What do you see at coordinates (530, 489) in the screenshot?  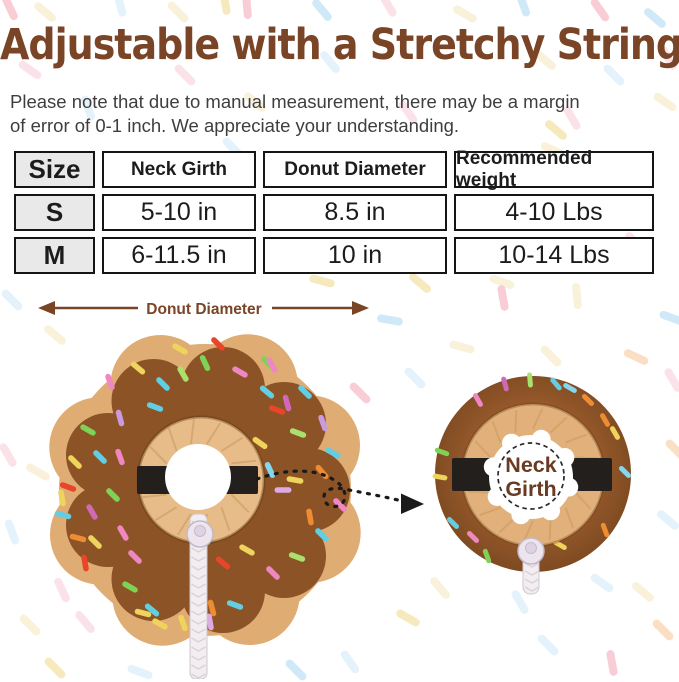 I see `neck-girth-label-line2: Girth` at bounding box center [530, 489].